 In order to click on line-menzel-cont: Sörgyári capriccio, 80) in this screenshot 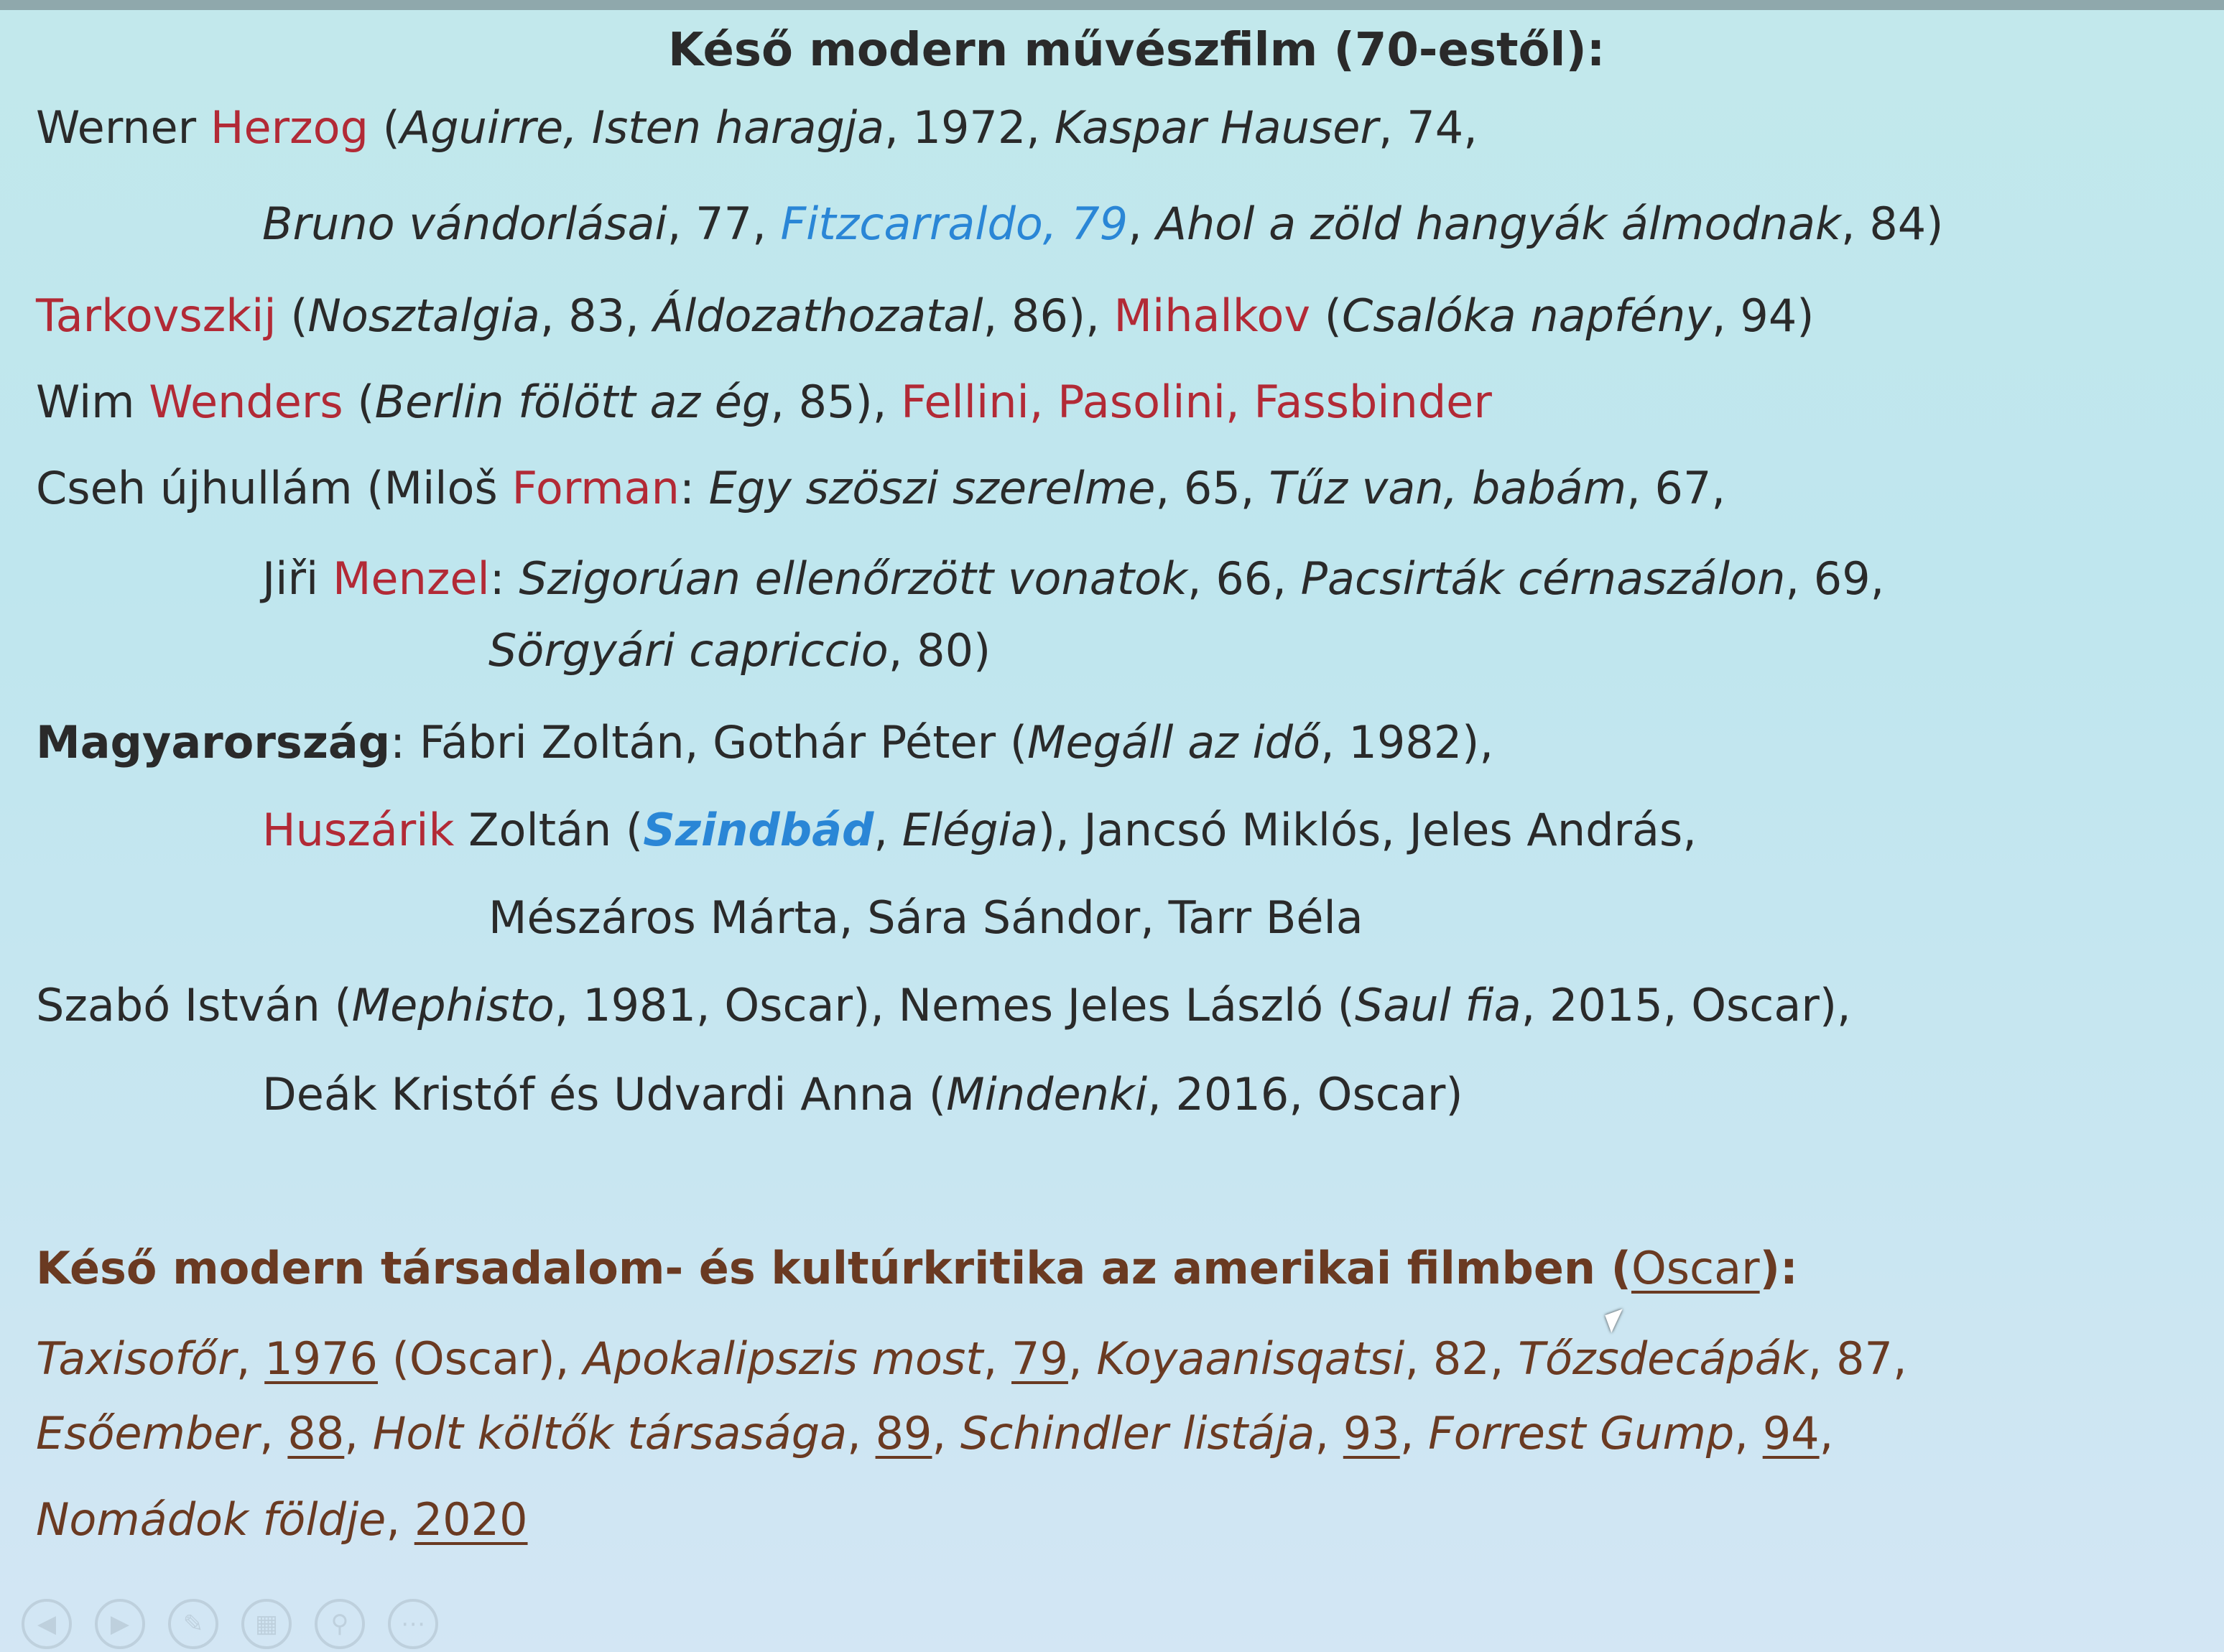, I will do `click(739, 650)`.